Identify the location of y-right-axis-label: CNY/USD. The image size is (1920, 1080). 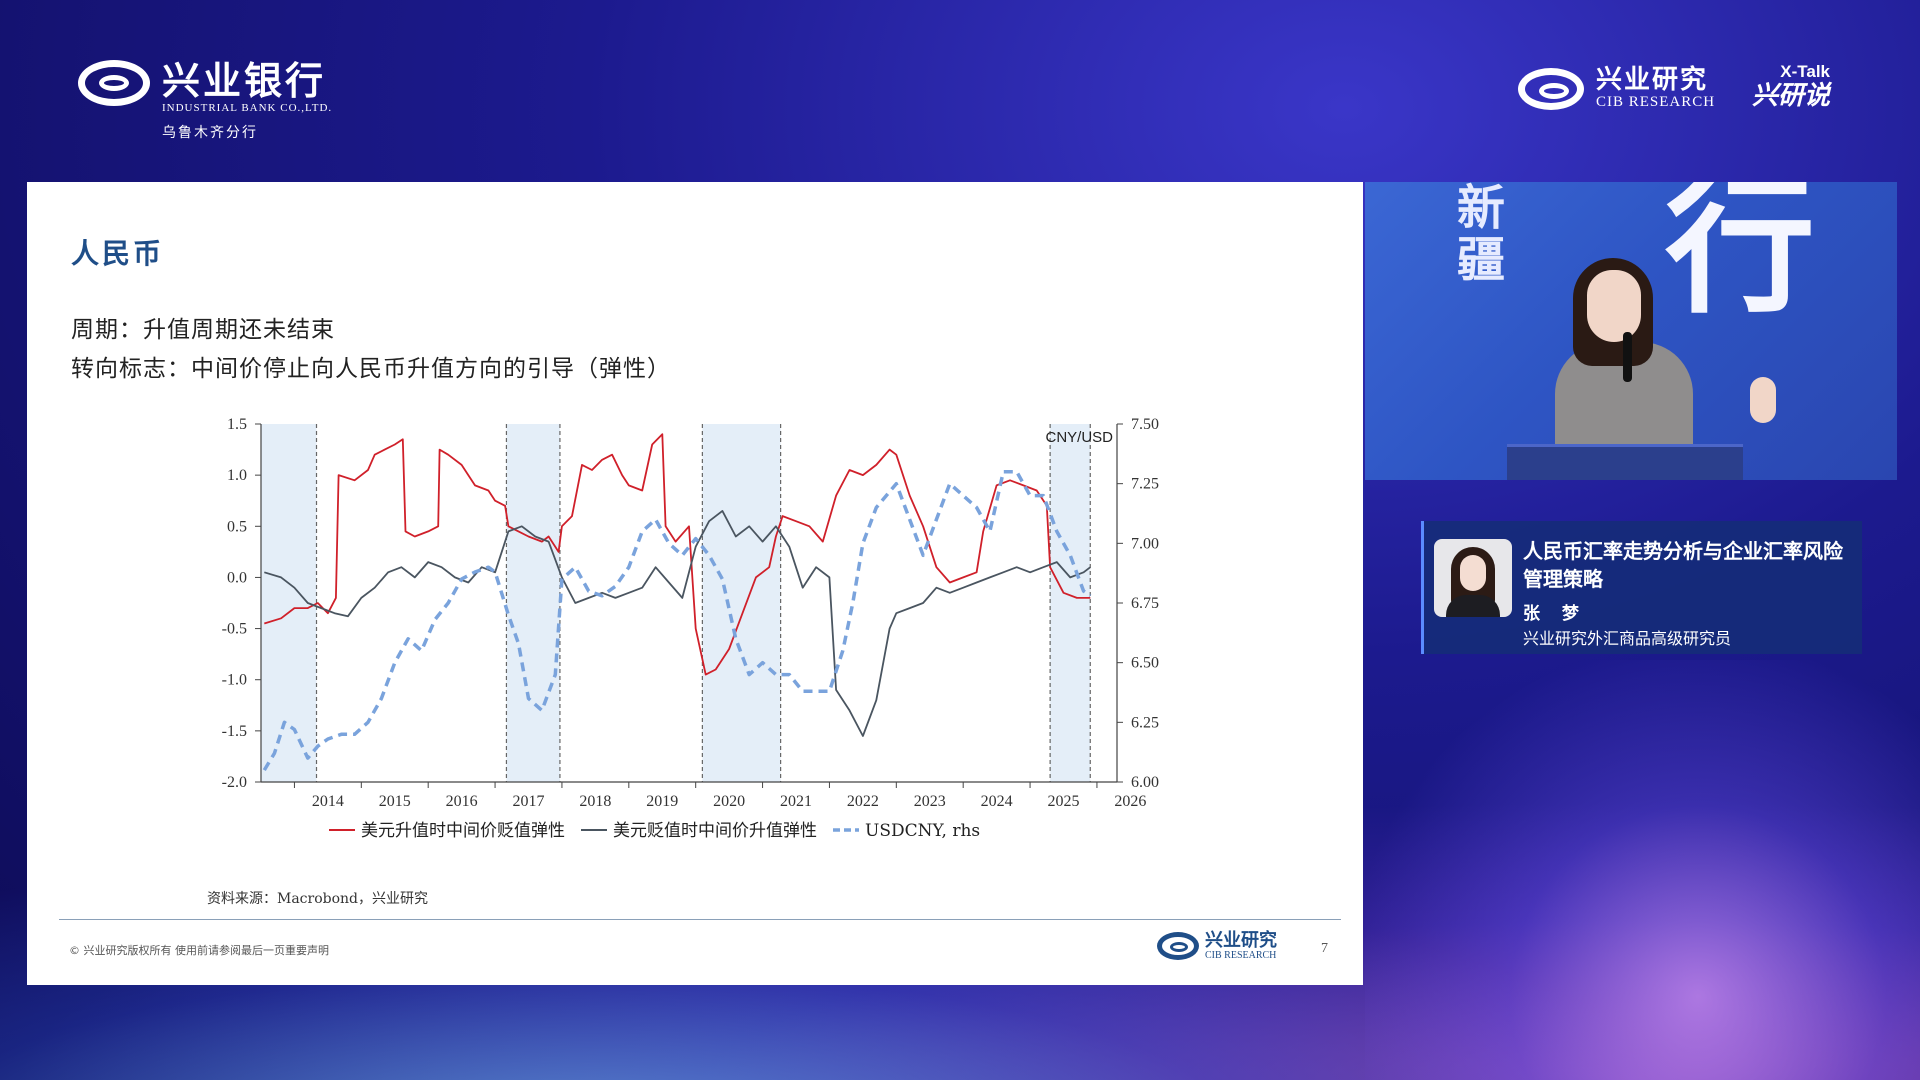
(1079, 437).